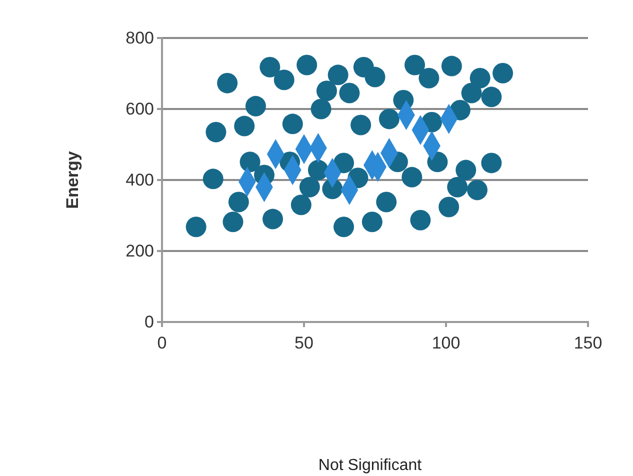 Image resolution: width=633 pixels, height=476 pixels. What do you see at coordinates (140, 108) in the screenshot?
I see `y-tick-label: 600` at bounding box center [140, 108].